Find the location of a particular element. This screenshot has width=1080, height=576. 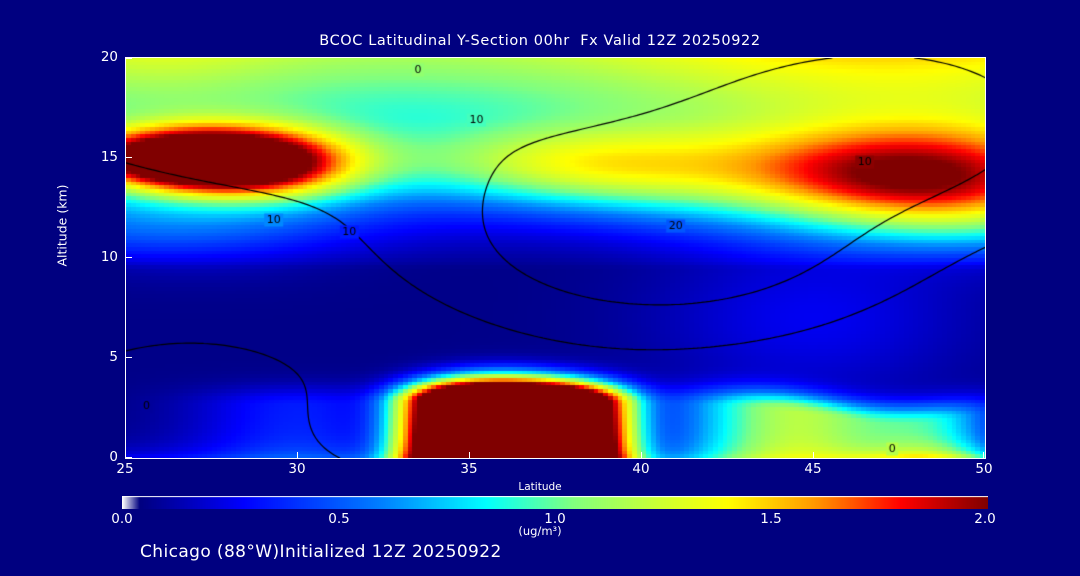

xtick-label-4: 45 is located at coordinates (813, 469).